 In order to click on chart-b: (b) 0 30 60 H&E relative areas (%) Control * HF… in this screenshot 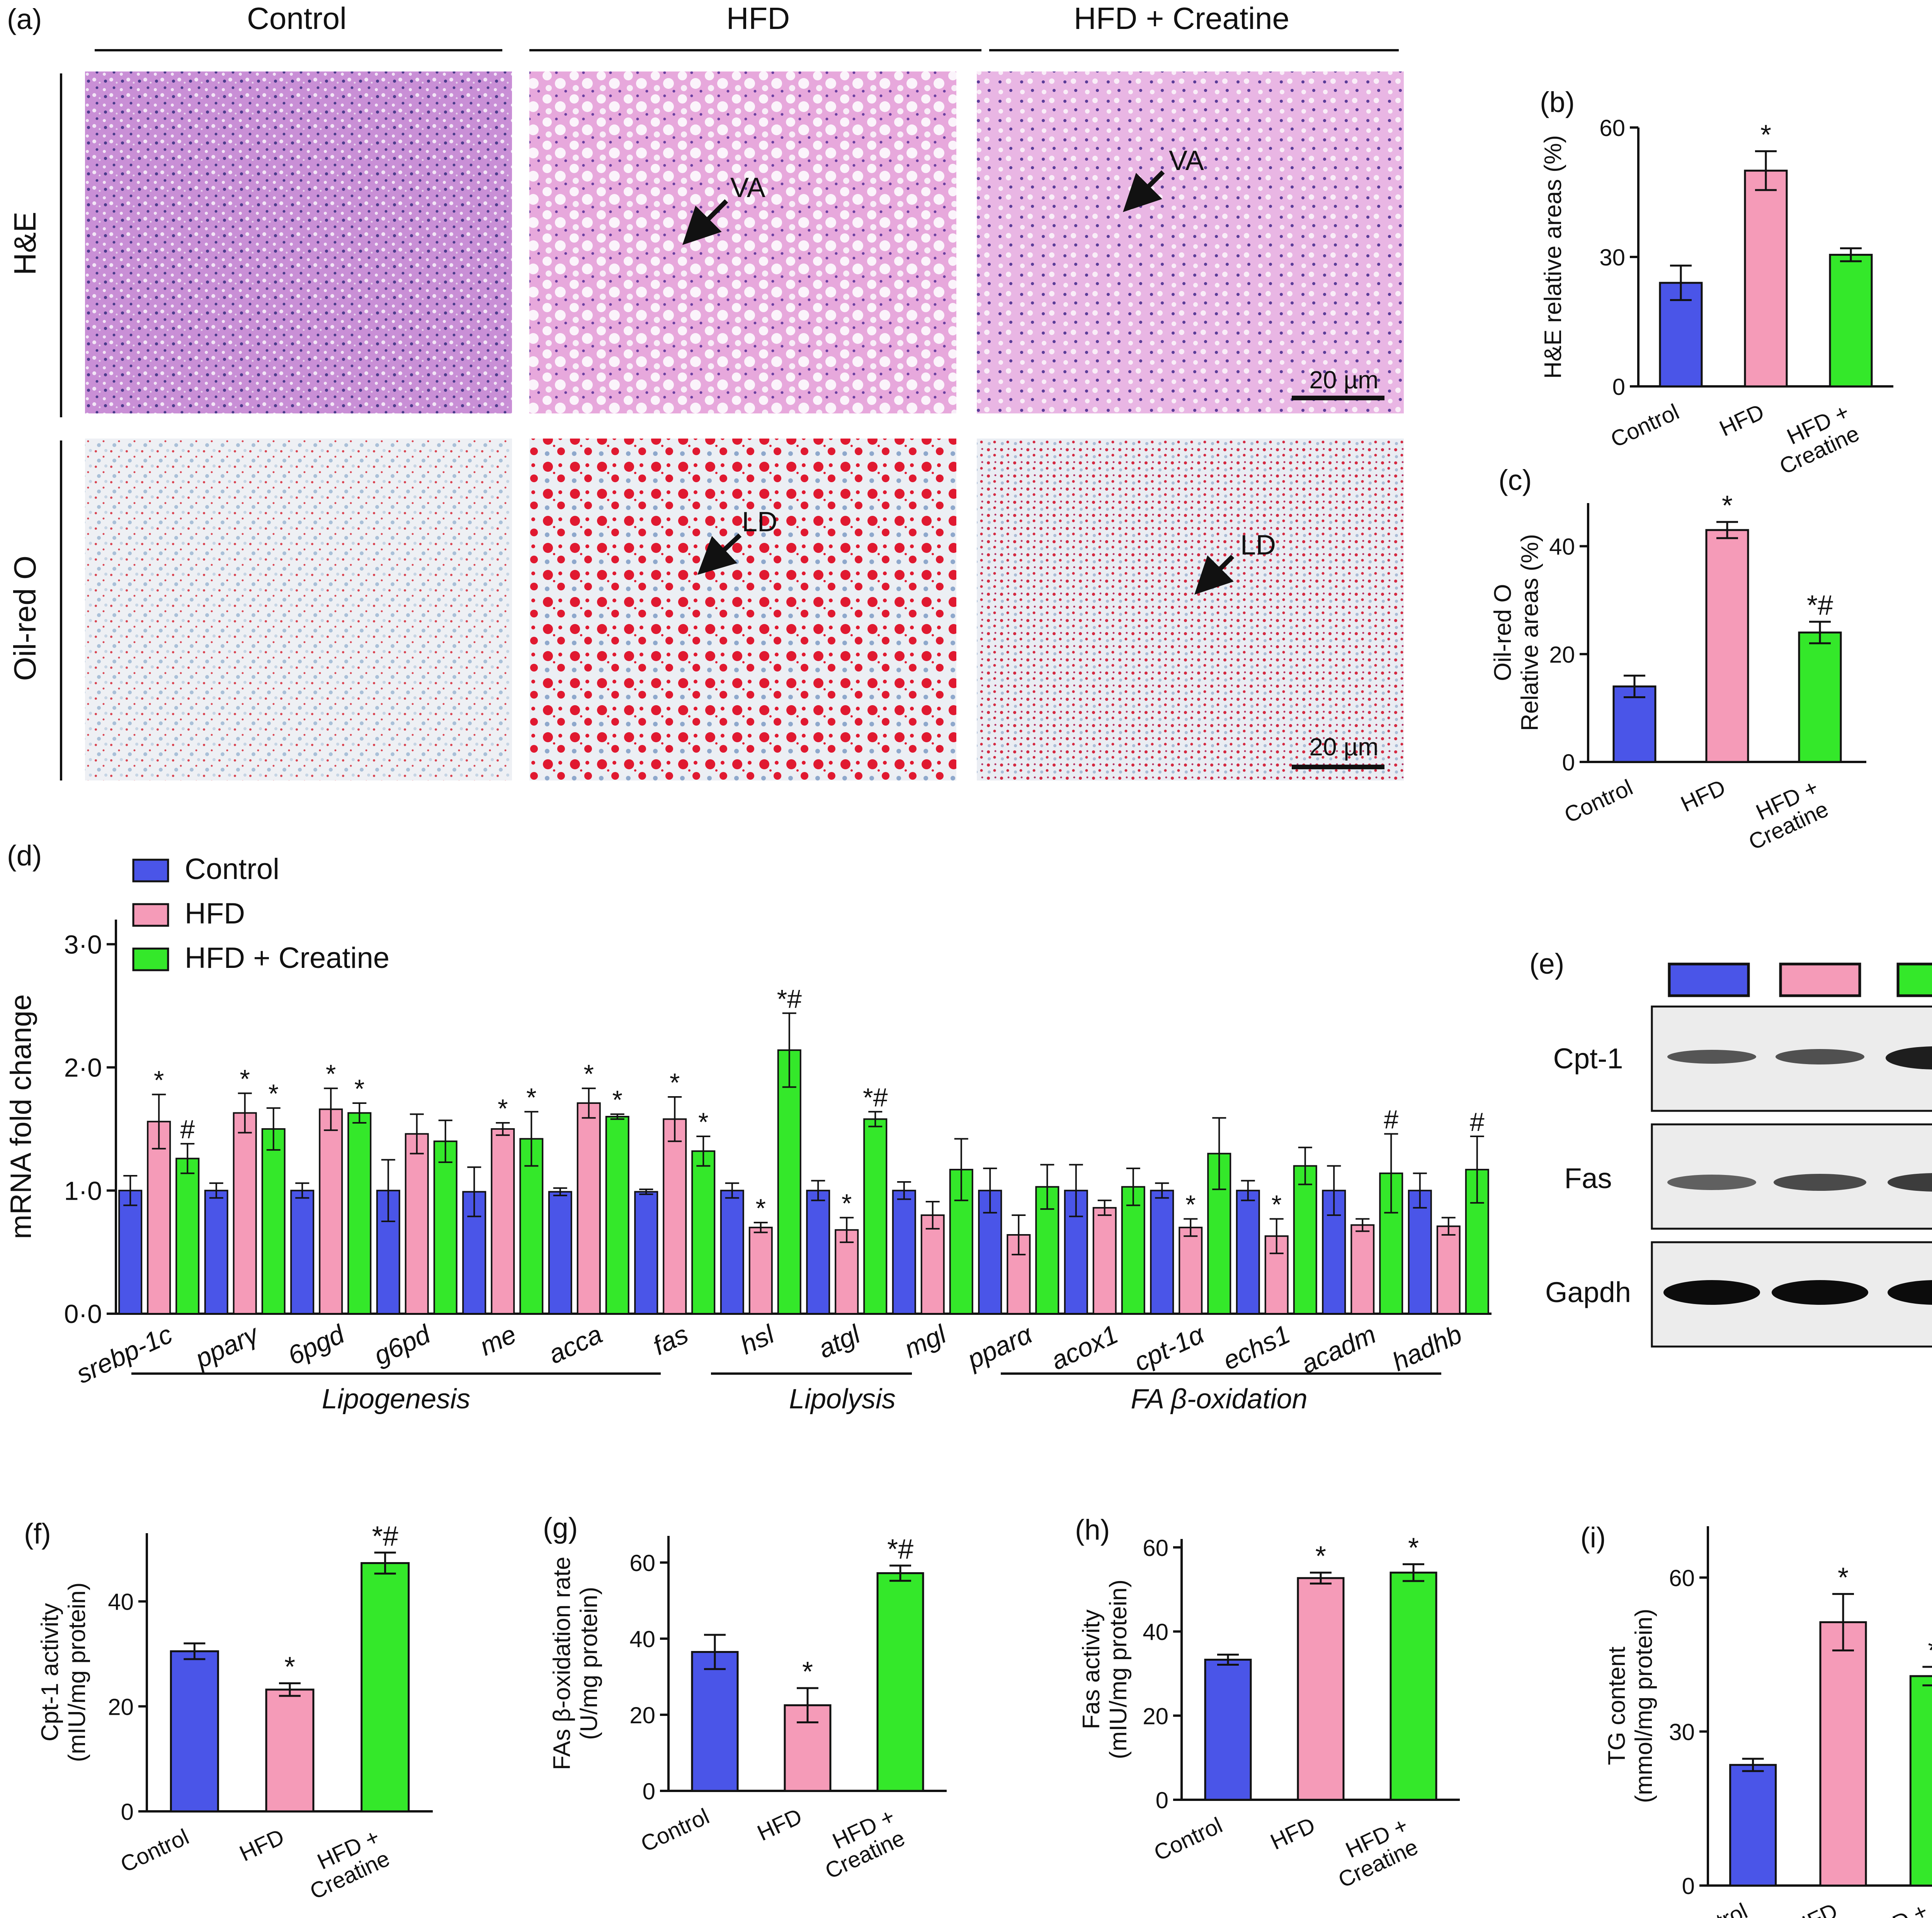, I will do `click(1716, 283)`.